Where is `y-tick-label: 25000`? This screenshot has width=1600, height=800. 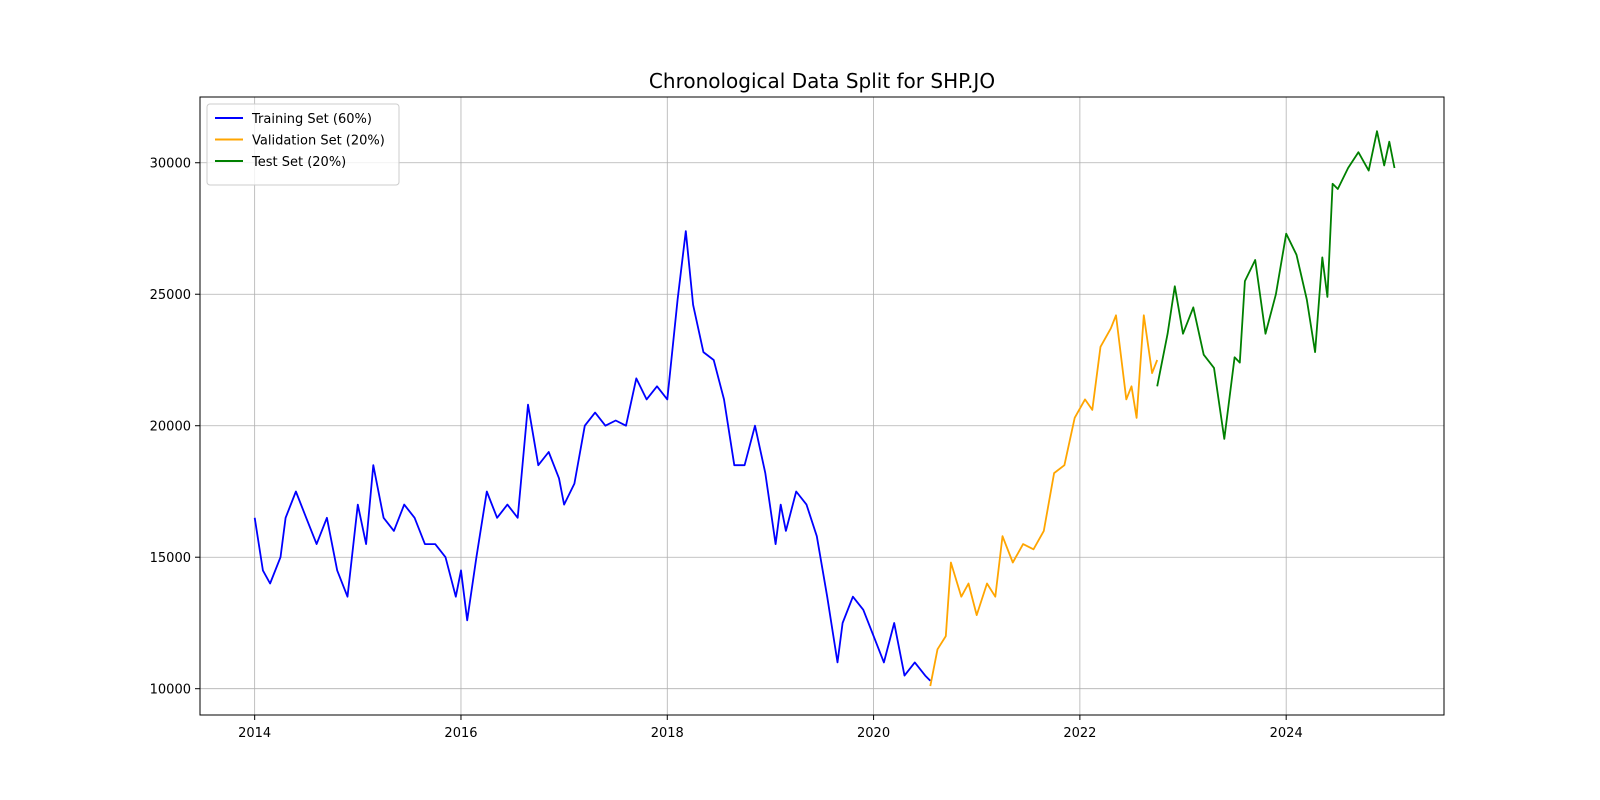 y-tick-label: 25000 is located at coordinates (170, 295).